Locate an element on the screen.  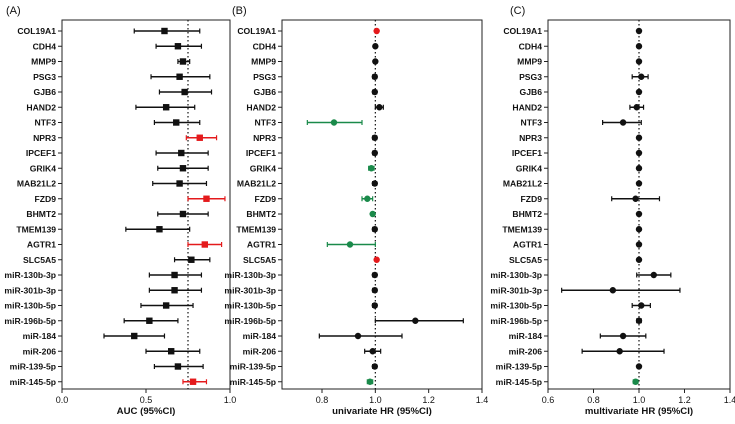
y-tick-label: GJB6 is located at coordinates (45, 92).